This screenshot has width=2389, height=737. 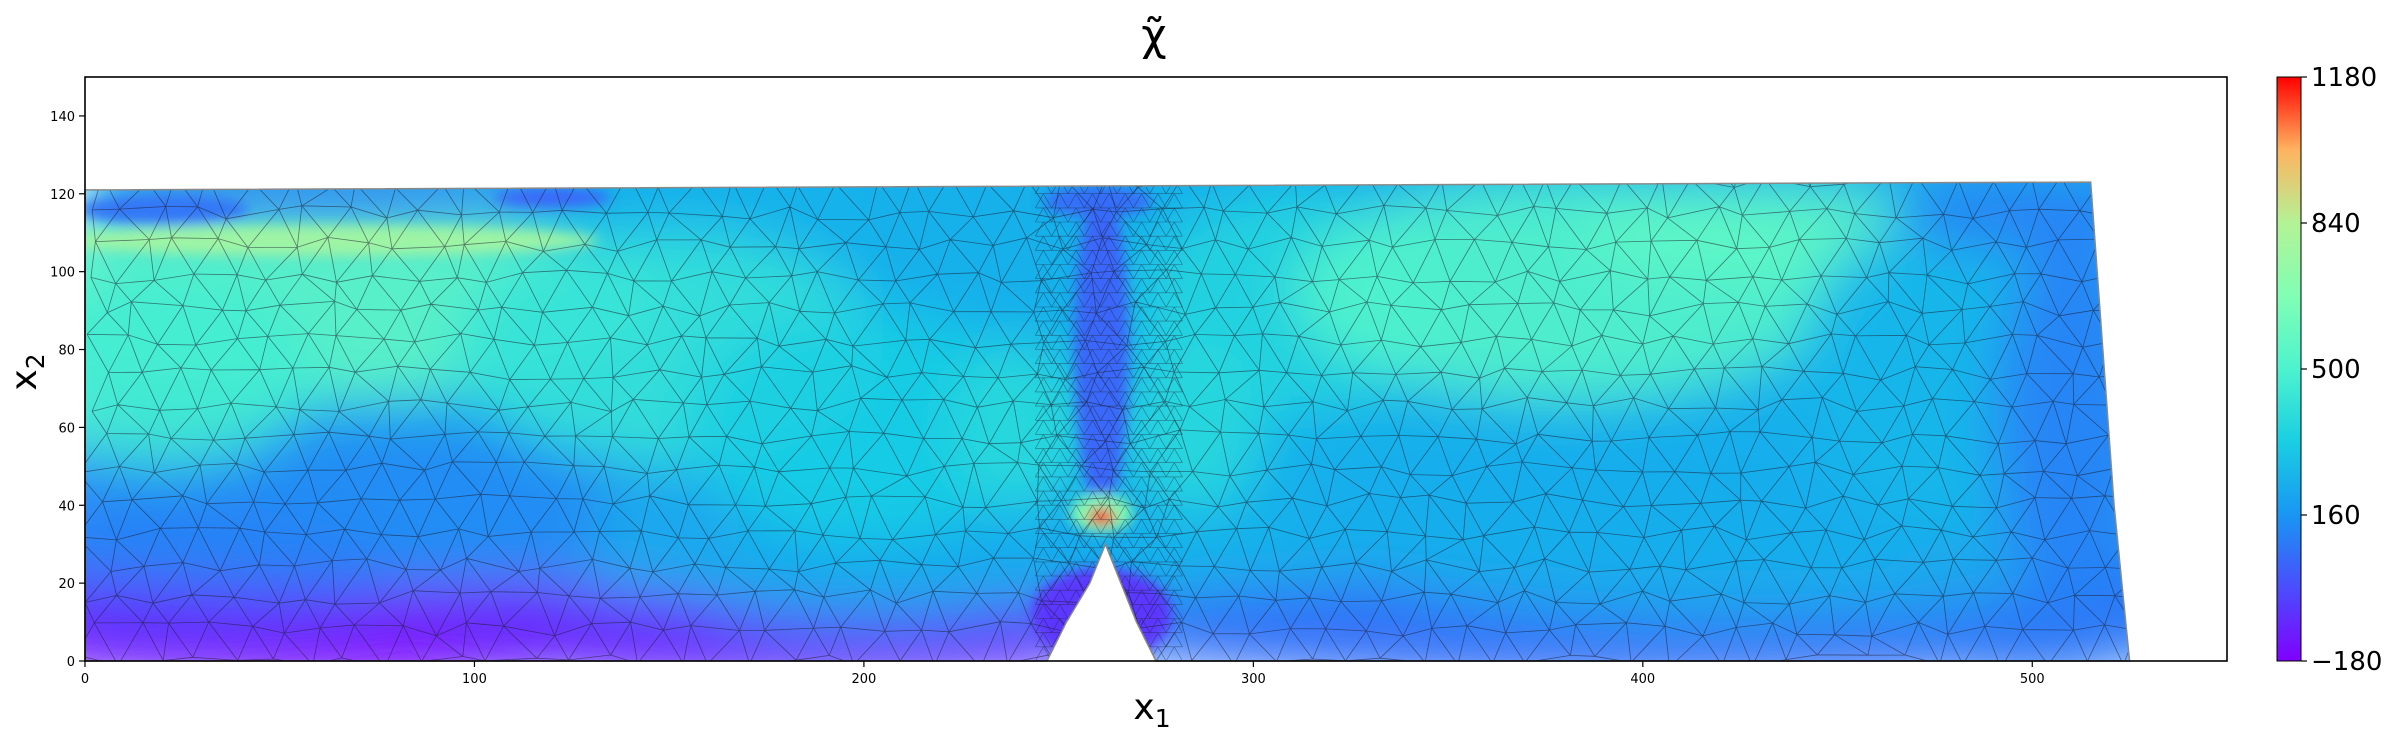 I want to click on colorbar-ticks: −180 160 500 840 1180, so click(x=2341, y=370).